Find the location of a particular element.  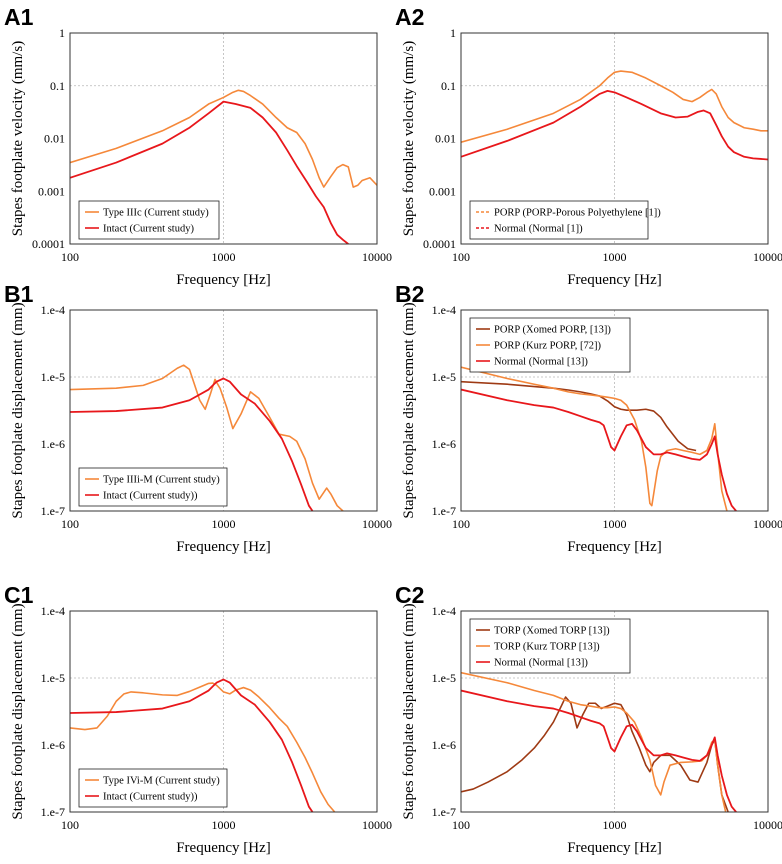

legend-entry-1: PORP (PORP-Porous Polyethylene [1]) is located at coordinates (577, 213).